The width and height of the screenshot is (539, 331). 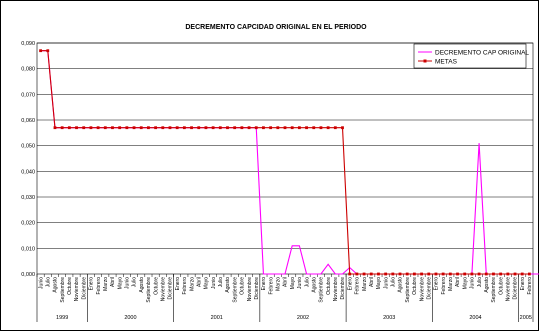 I want to click on y-tick-label: 0,060, so click(x=28, y=121).